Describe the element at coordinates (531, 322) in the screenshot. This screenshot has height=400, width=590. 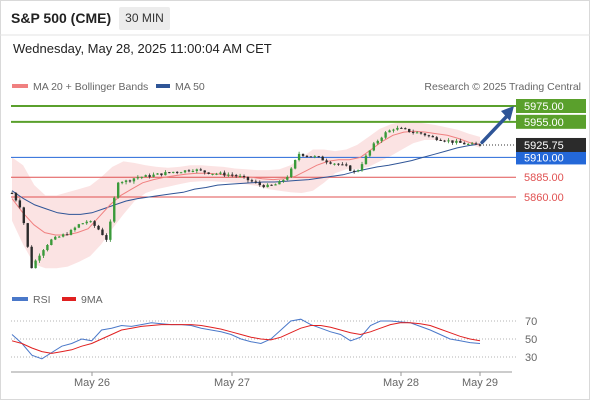
I see `rsi-tick-label: 70` at that location.